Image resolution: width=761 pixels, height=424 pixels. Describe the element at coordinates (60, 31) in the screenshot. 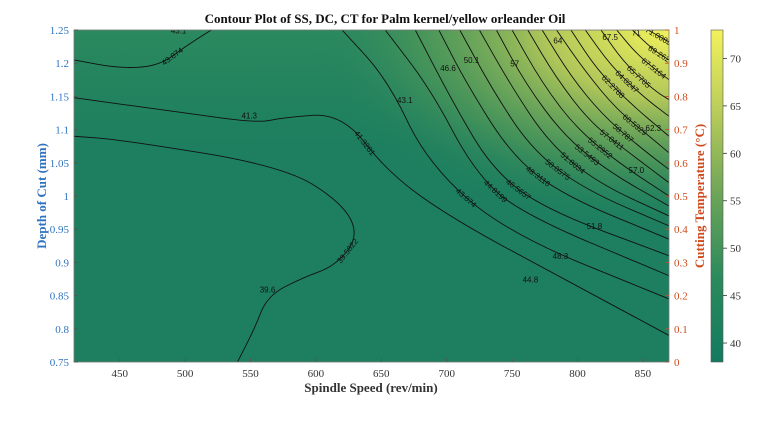

I see `y-tick-label: 1.25` at that location.